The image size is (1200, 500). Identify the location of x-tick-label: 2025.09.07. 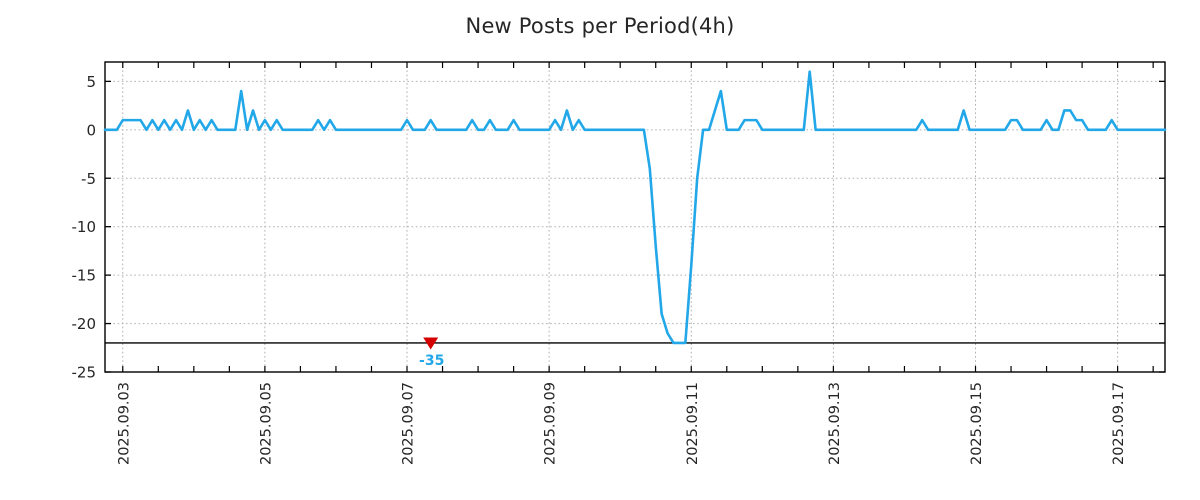
(409, 423).